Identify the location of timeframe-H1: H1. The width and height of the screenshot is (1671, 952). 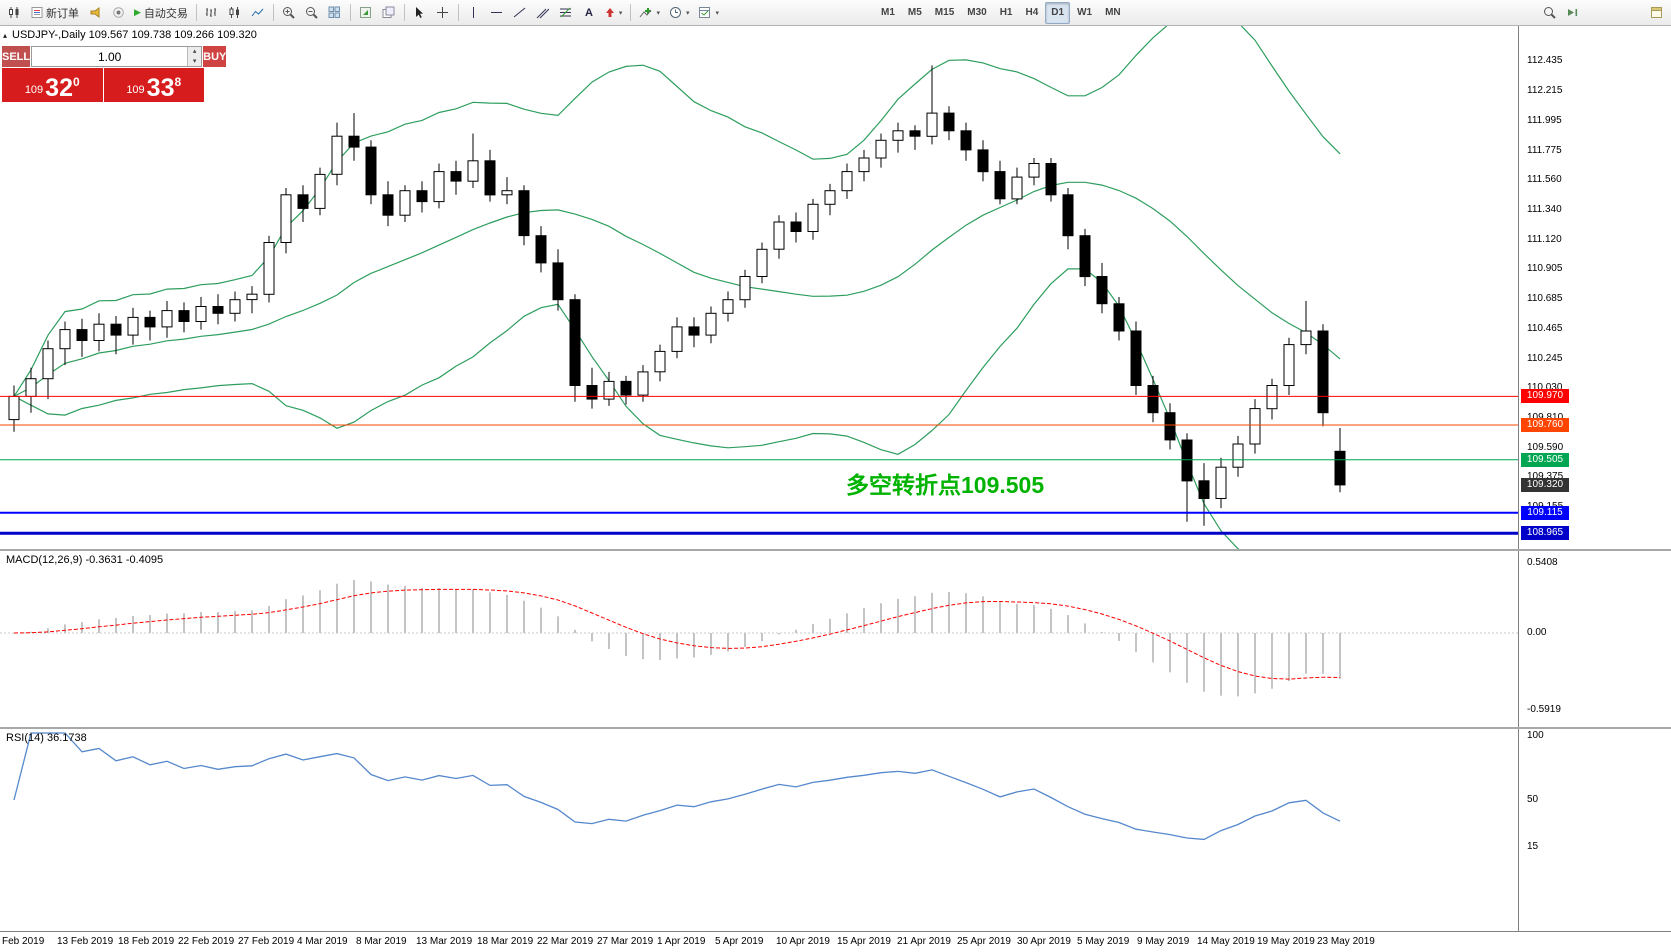
(1006, 12).